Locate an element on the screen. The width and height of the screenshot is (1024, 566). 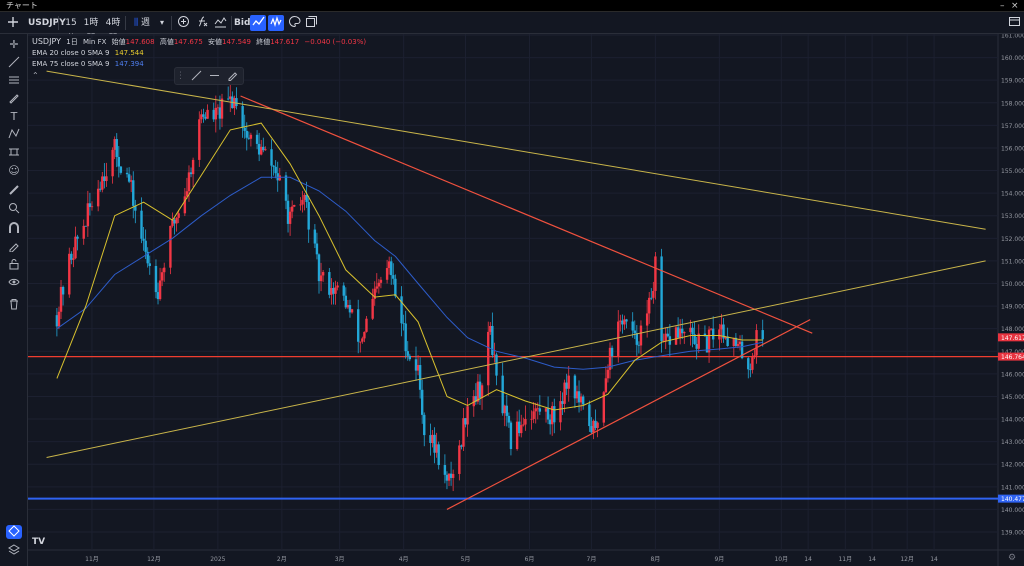
legend-collapse-icon: ⌃ is located at coordinates (35, 75).